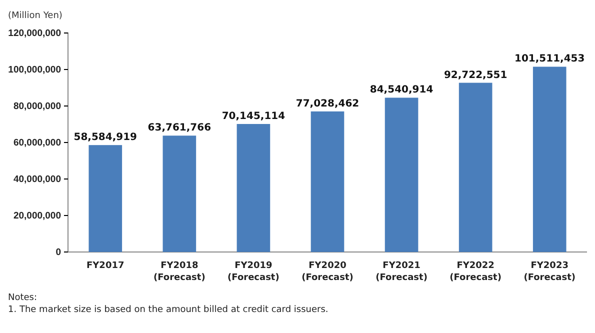 The width and height of the screenshot is (595, 333). What do you see at coordinates (550, 272) in the screenshot?
I see `x-tick-label: FY2023 (Forecast)` at bounding box center [550, 272].